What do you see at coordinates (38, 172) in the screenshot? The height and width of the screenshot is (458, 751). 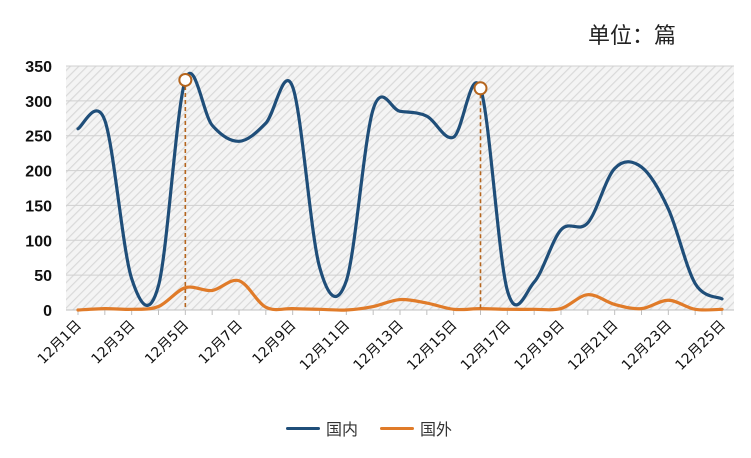 I see `y-tick-label: 200` at bounding box center [38, 172].